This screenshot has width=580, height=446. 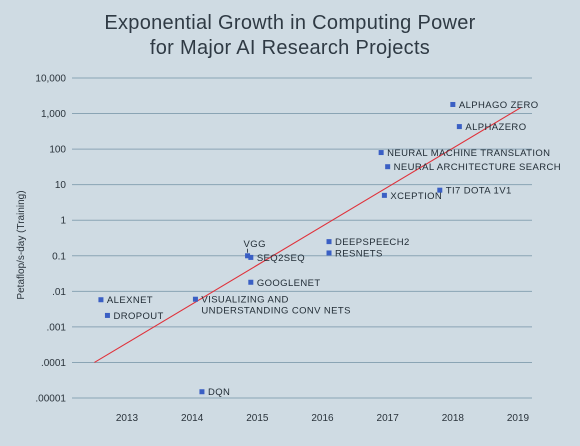 I want to click on data-point: ALEXNET, so click(x=125, y=300).